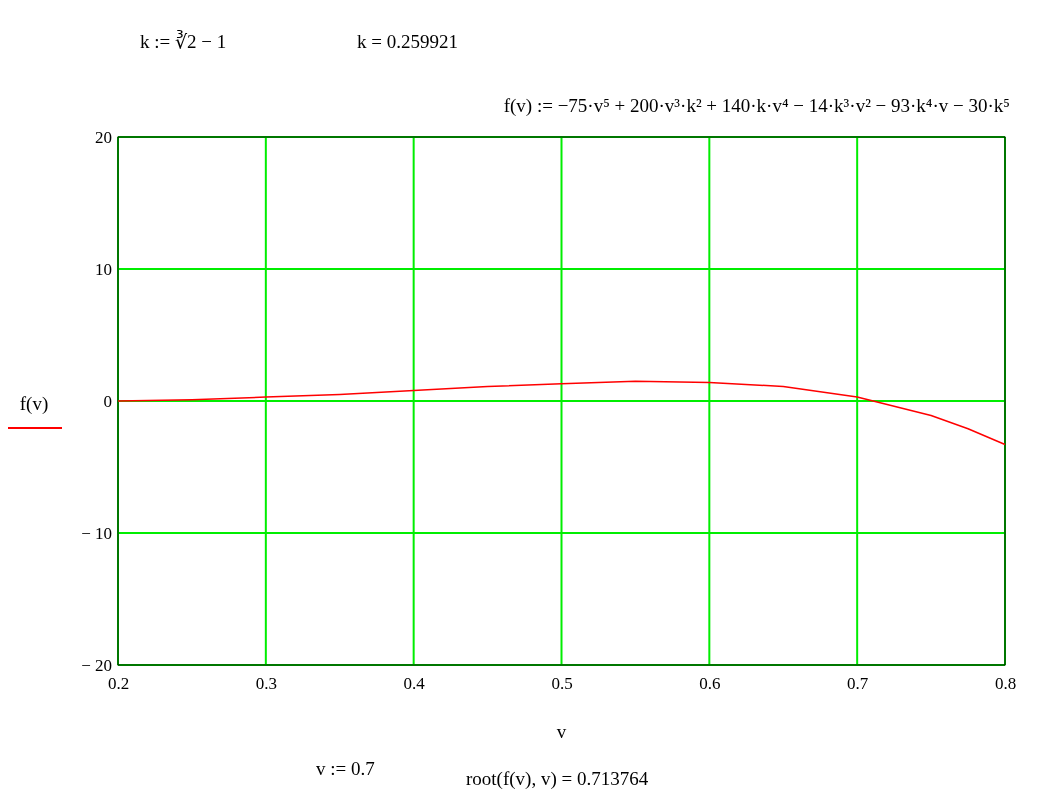  Describe the element at coordinates (561, 731) in the screenshot. I see `x-axis-title: v` at that location.